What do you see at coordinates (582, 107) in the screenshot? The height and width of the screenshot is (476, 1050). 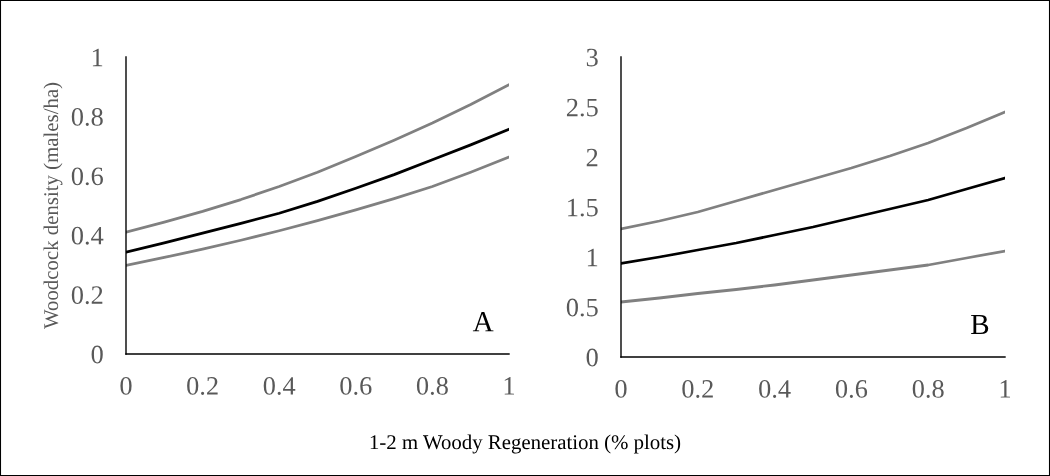 I see `y-tick-label: 2.5` at bounding box center [582, 107].